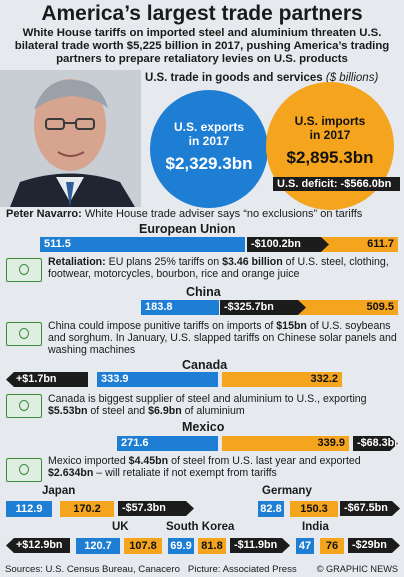 The width and height of the screenshot is (404, 577). Describe the element at coordinates (59, 491) in the screenshot. I see `japan-title: Japan` at that location.